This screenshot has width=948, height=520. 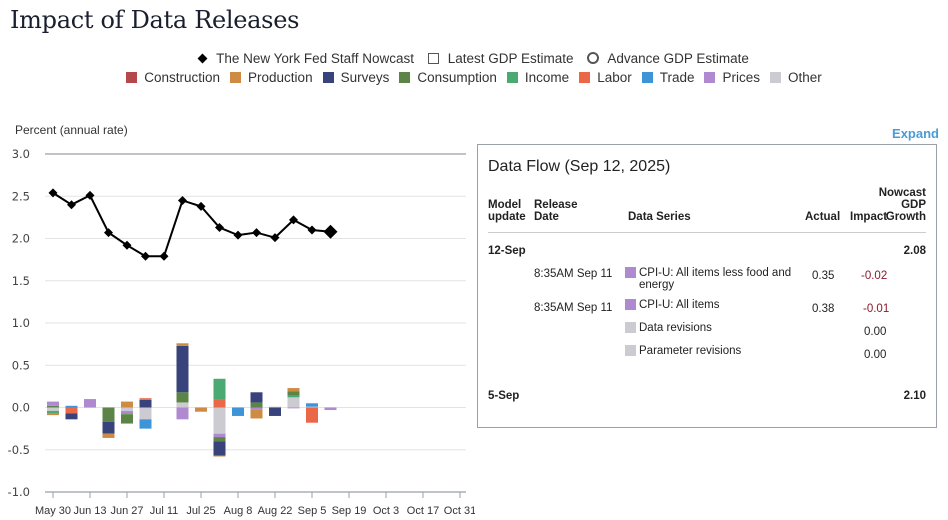 I want to click on data-series: Data revisions, so click(x=712, y=328).